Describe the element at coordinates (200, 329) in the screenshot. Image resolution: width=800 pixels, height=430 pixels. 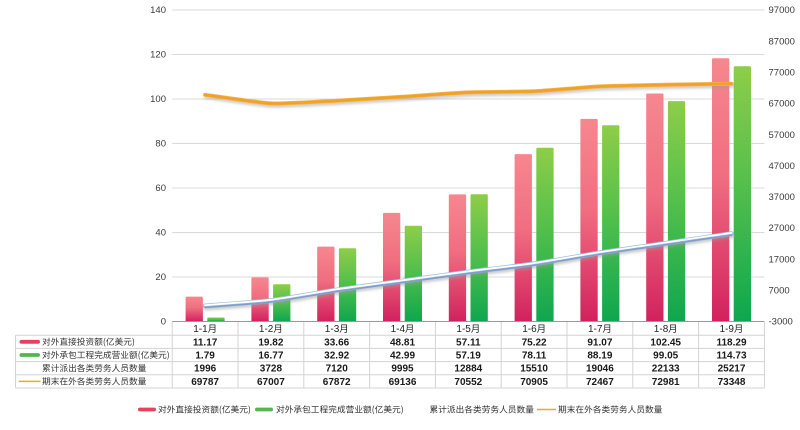
I see `svg-text: 1-1` at that location.